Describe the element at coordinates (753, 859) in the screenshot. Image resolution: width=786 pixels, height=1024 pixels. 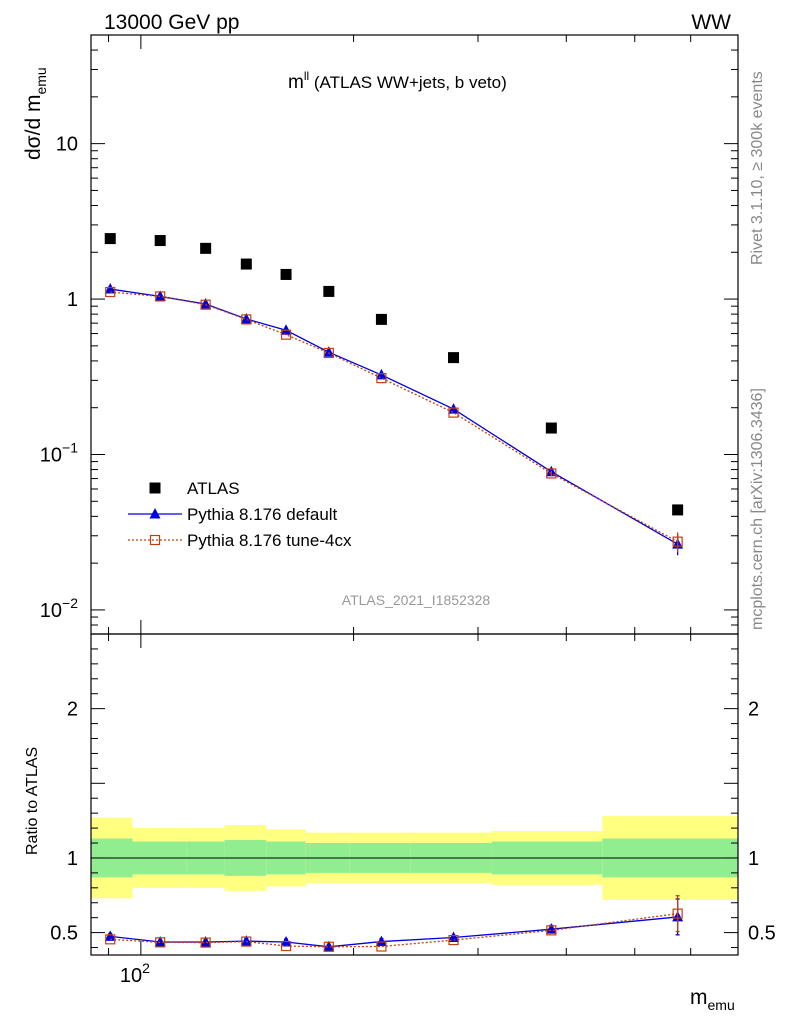
I see `ratio-tick-label-right: 1` at that location.